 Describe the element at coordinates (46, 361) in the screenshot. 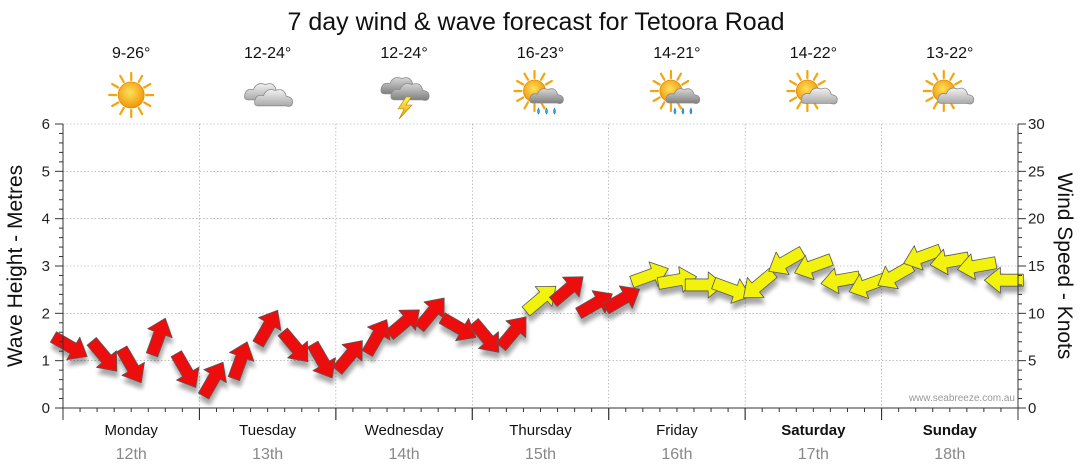

I see `left-tick-label: 1` at that location.